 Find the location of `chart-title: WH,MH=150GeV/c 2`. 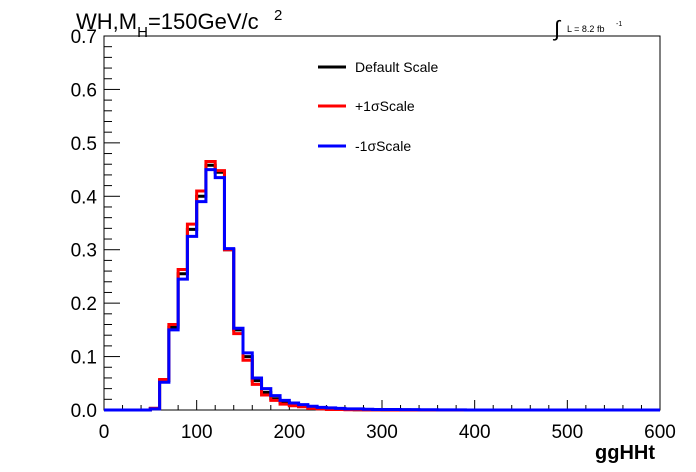

chart-title: WH,MH=150GeV/c 2 is located at coordinates (179, 24).